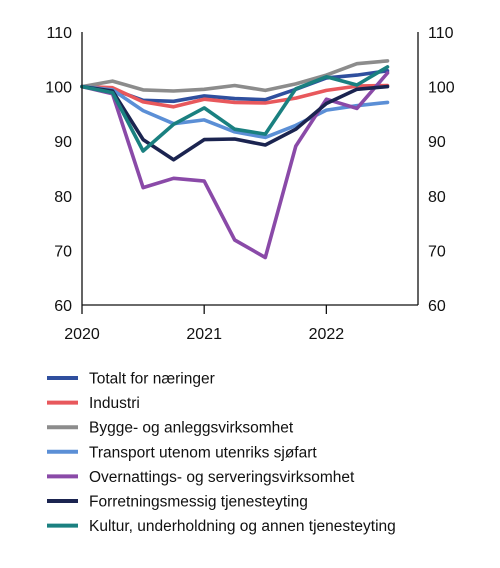 This screenshot has width=500, height=568. I want to click on y-tick-label-left: 80, so click(63, 197).